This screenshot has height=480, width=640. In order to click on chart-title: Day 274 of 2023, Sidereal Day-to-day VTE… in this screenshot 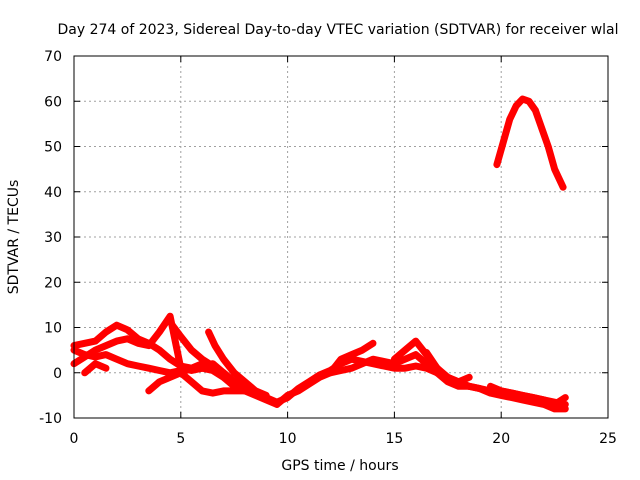, I will do `click(337, 30)`.